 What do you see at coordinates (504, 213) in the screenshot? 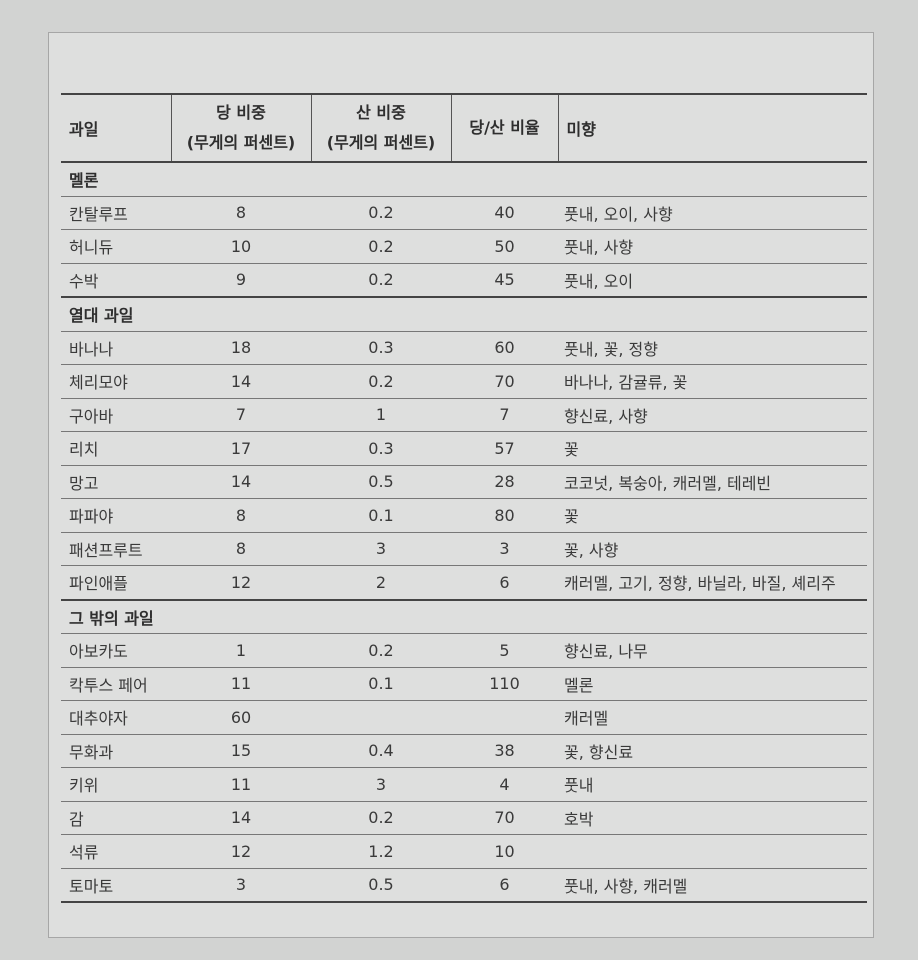
I see `cell-ratio: 40` at bounding box center [504, 213].